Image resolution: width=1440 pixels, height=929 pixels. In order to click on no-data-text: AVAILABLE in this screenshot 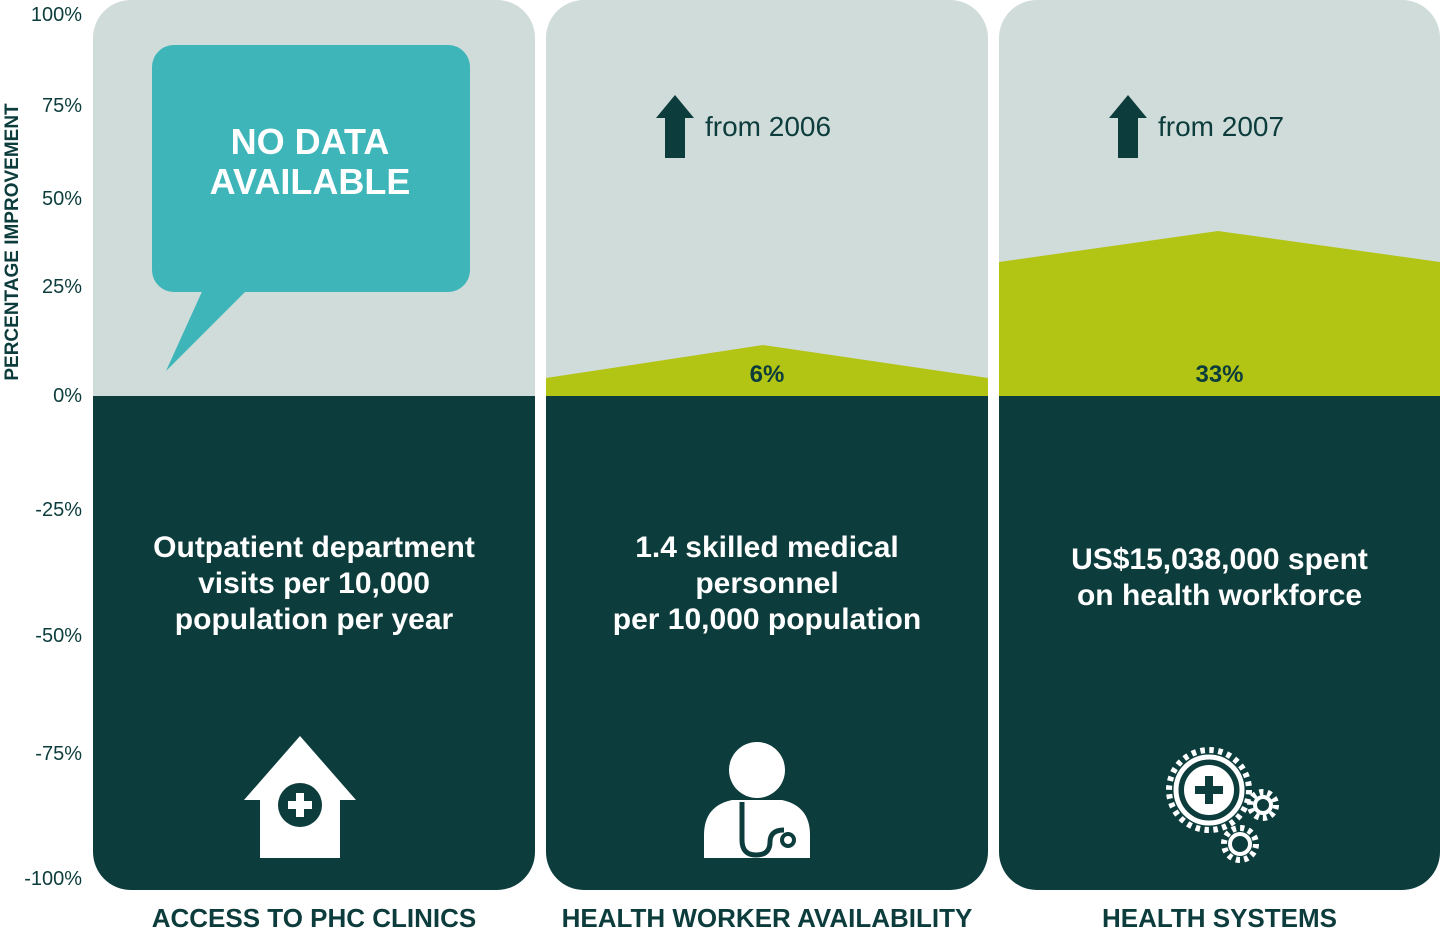, I will do `click(310, 181)`.